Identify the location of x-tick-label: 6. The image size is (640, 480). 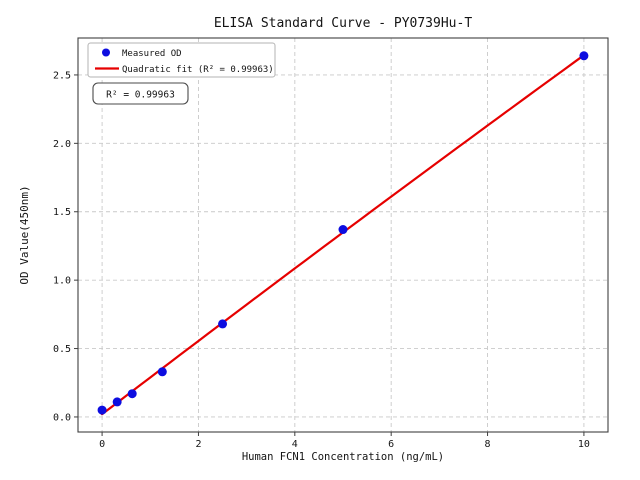
(391, 444).